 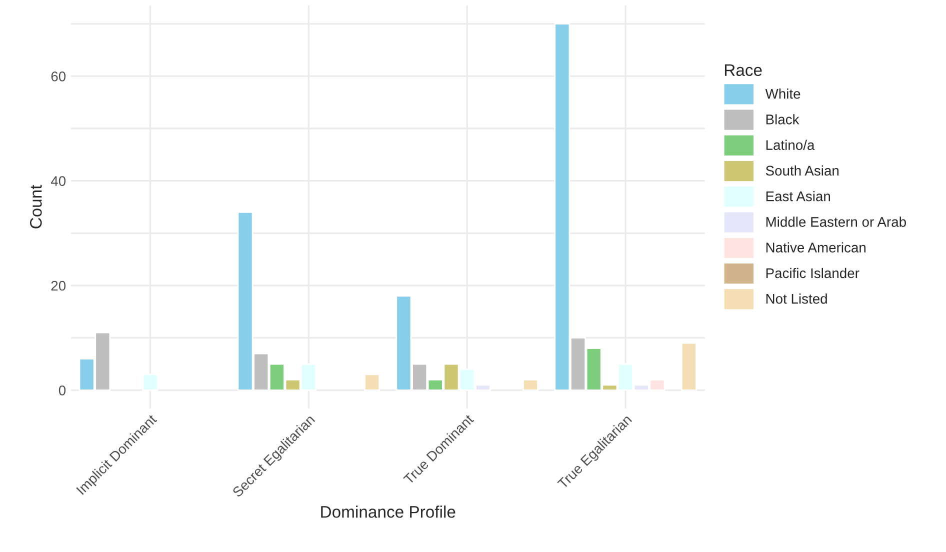 I want to click on y-tick-label: 0, so click(x=62, y=391).